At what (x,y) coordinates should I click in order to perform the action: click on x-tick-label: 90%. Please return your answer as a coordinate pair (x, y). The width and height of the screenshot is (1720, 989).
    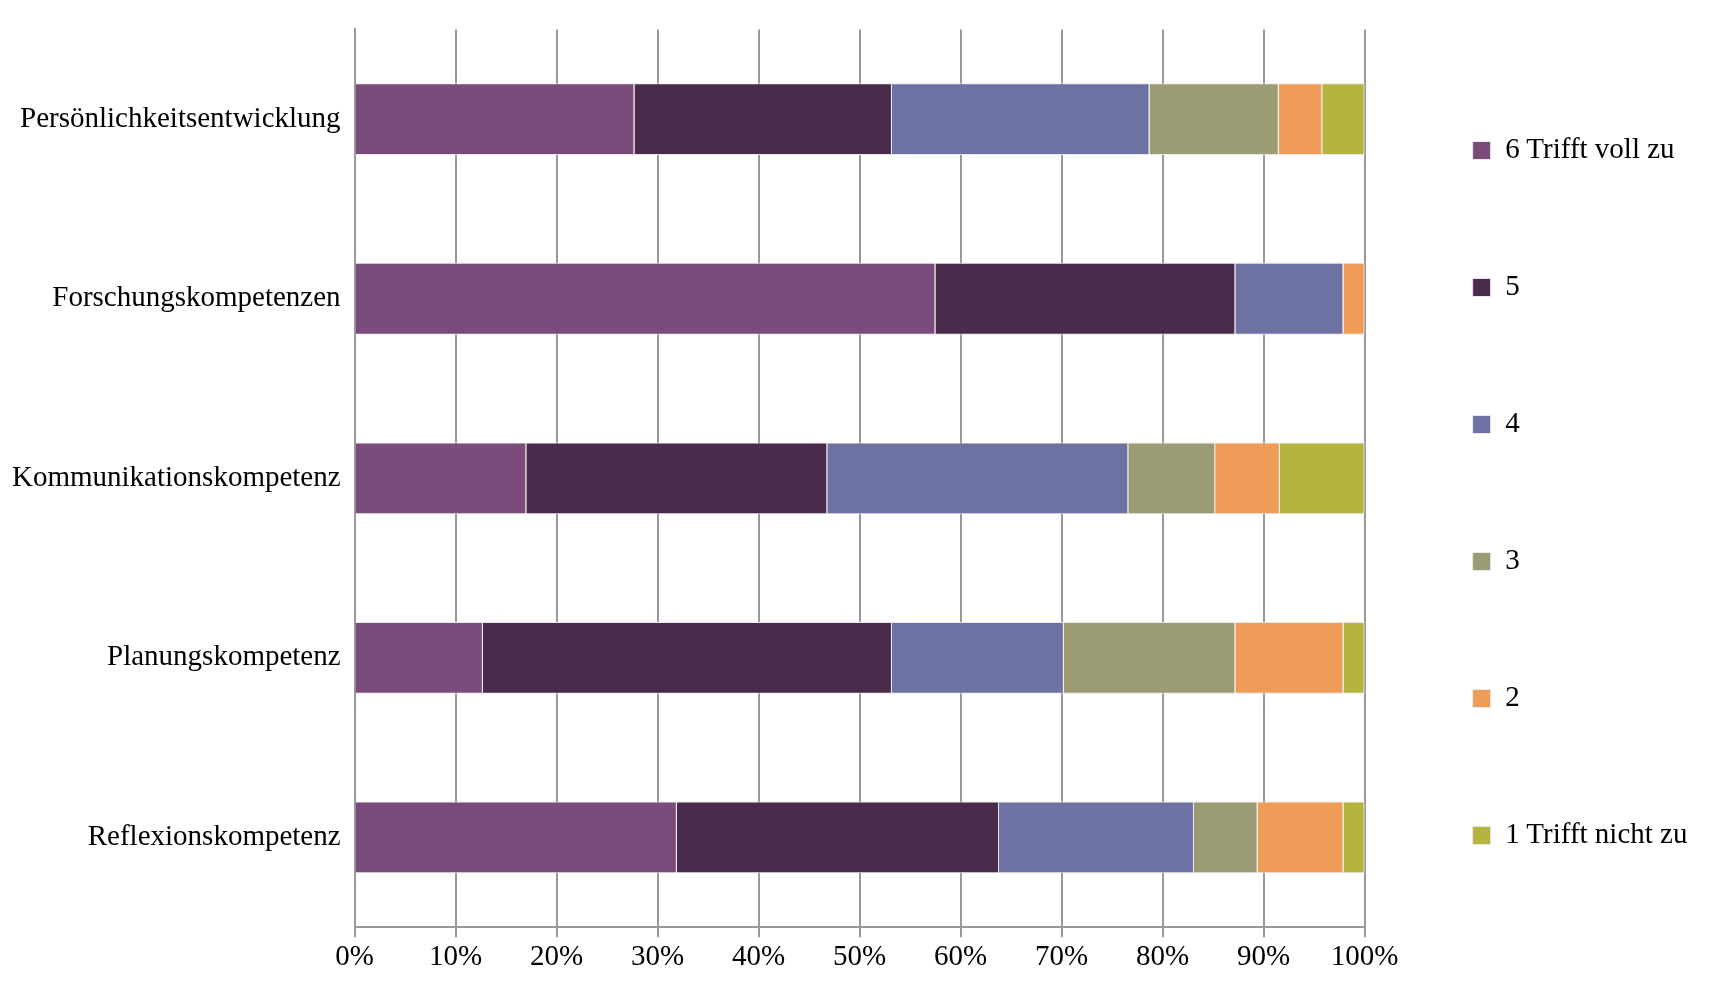
    Looking at the image, I should click on (1264, 955).